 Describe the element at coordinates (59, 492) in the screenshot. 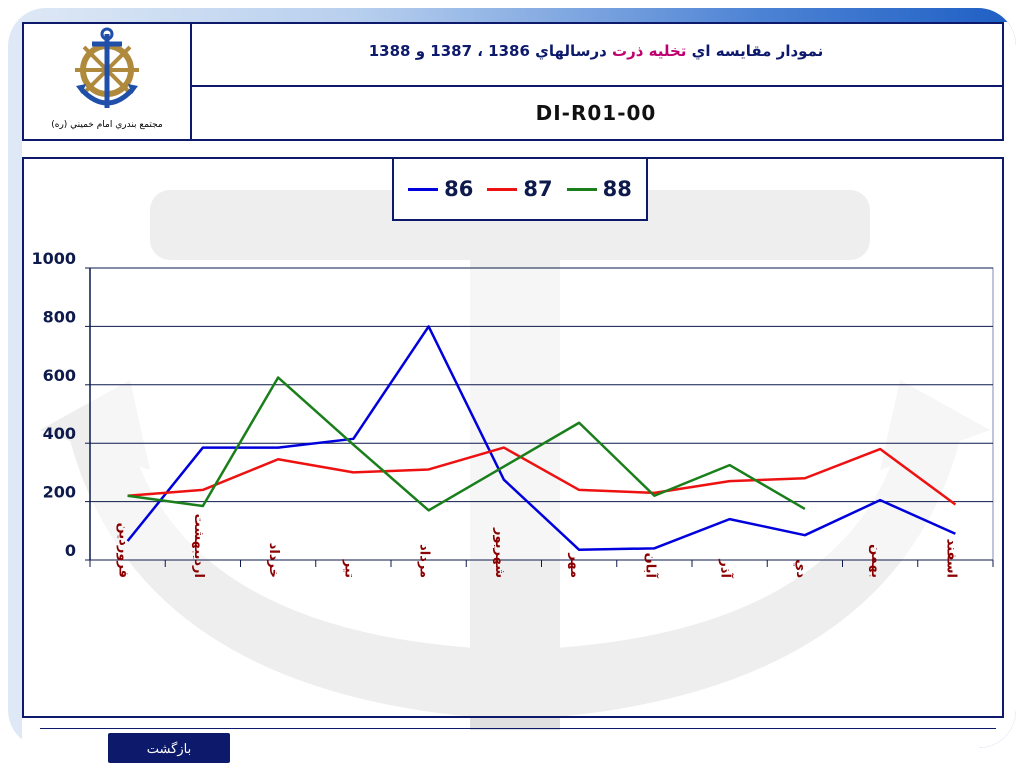

I see `y-tick-label: 200` at that location.